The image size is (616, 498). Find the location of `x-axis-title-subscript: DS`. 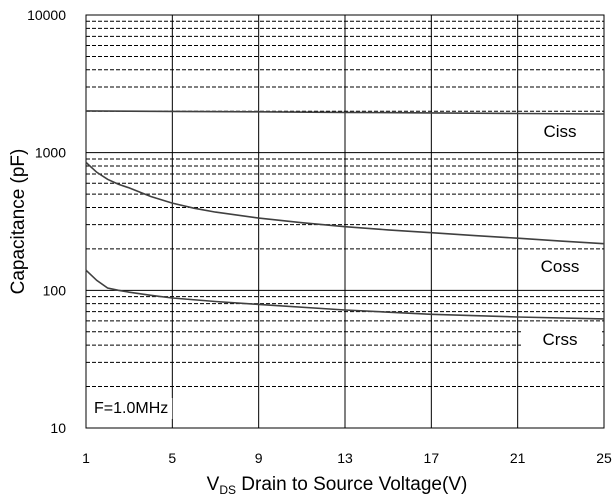

x-axis-title-subscript: DS is located at coordinates (227, 490).